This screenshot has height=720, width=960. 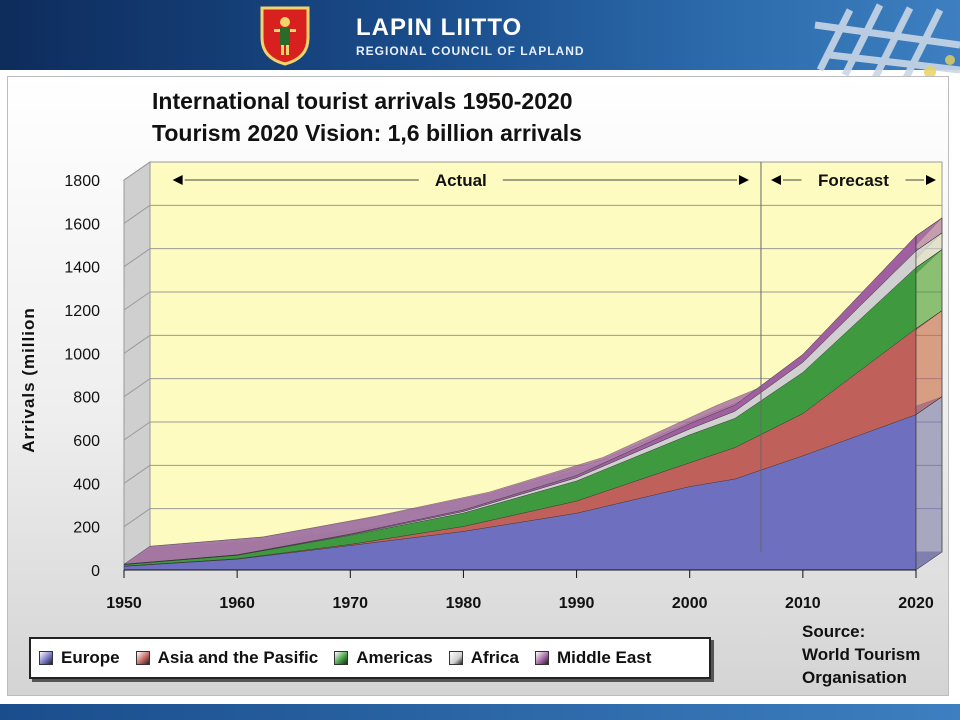 What do you see at coordinates (82, 181) in the screenshot?
I see `y-tick-label: 1800` at bounding box center [82, 181].